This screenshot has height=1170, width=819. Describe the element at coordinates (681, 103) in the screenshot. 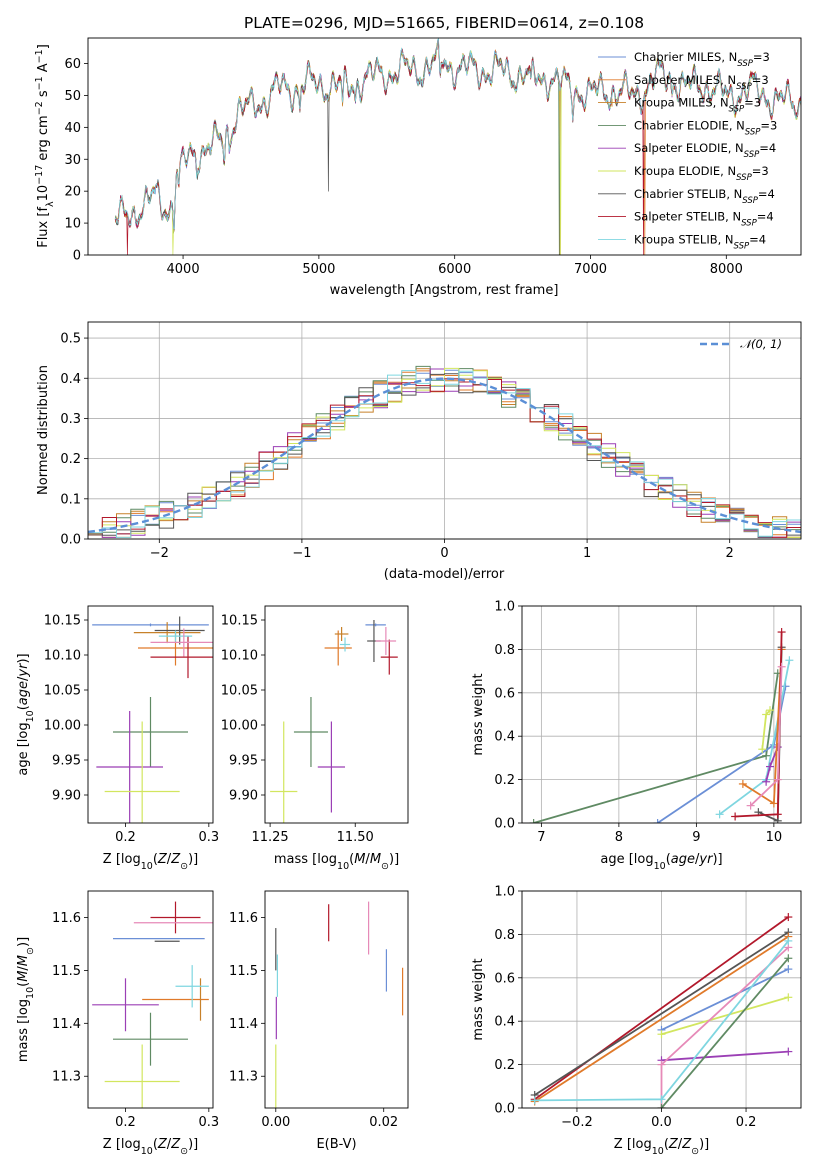

I see `legend-series-name: Kroupa MILES, N` at that location.